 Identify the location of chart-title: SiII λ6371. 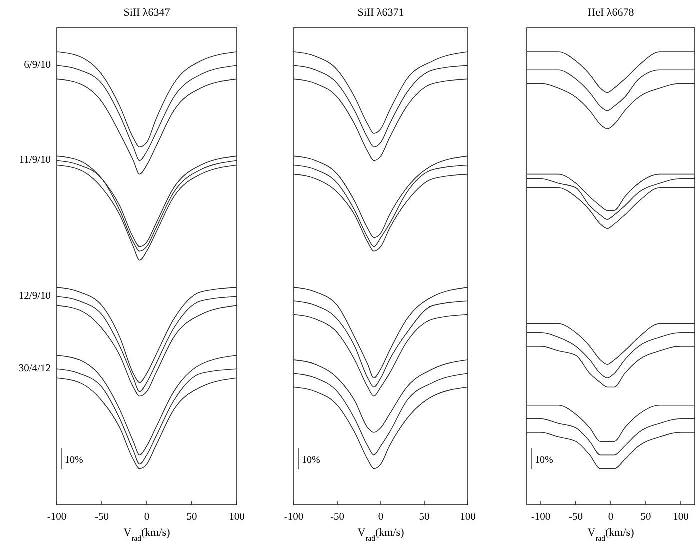
(381, 13).